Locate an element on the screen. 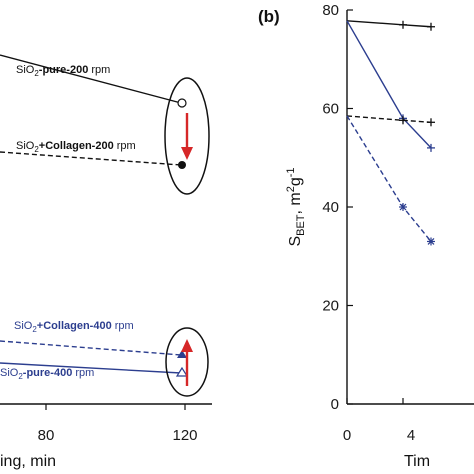 This screenshot has height=474, width=474. annotation-sio2-pure-400: SiO2-pure-400 rpm is located at coordinates (47, 374).